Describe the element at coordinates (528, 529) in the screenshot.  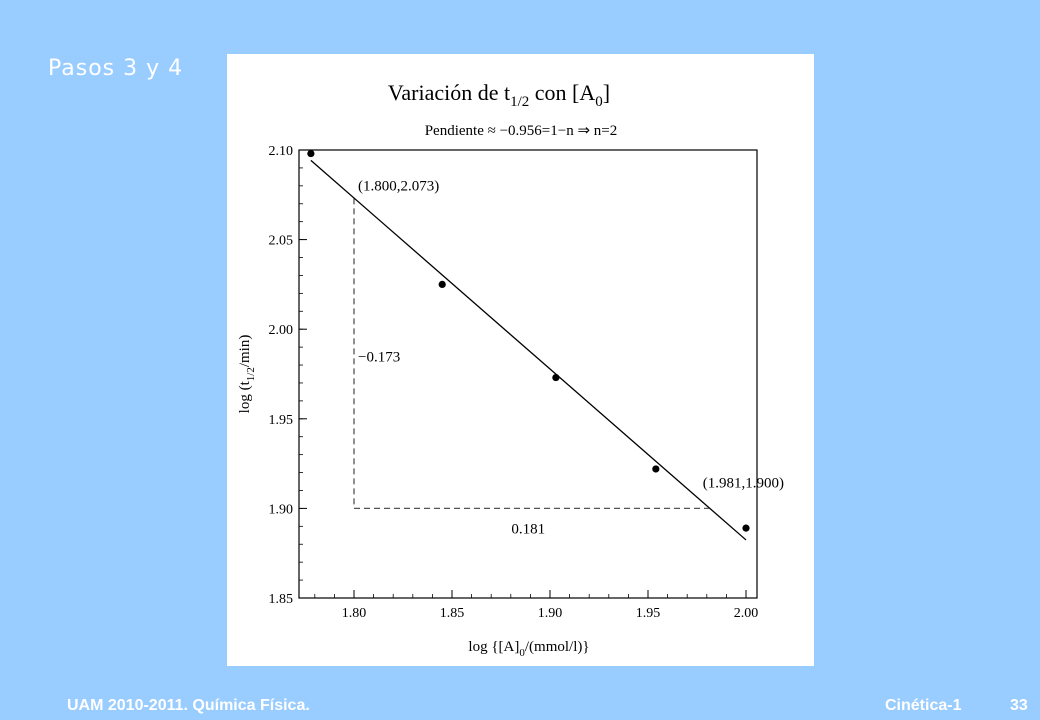
I see `annotation-delta-x: 0.181` at that location.